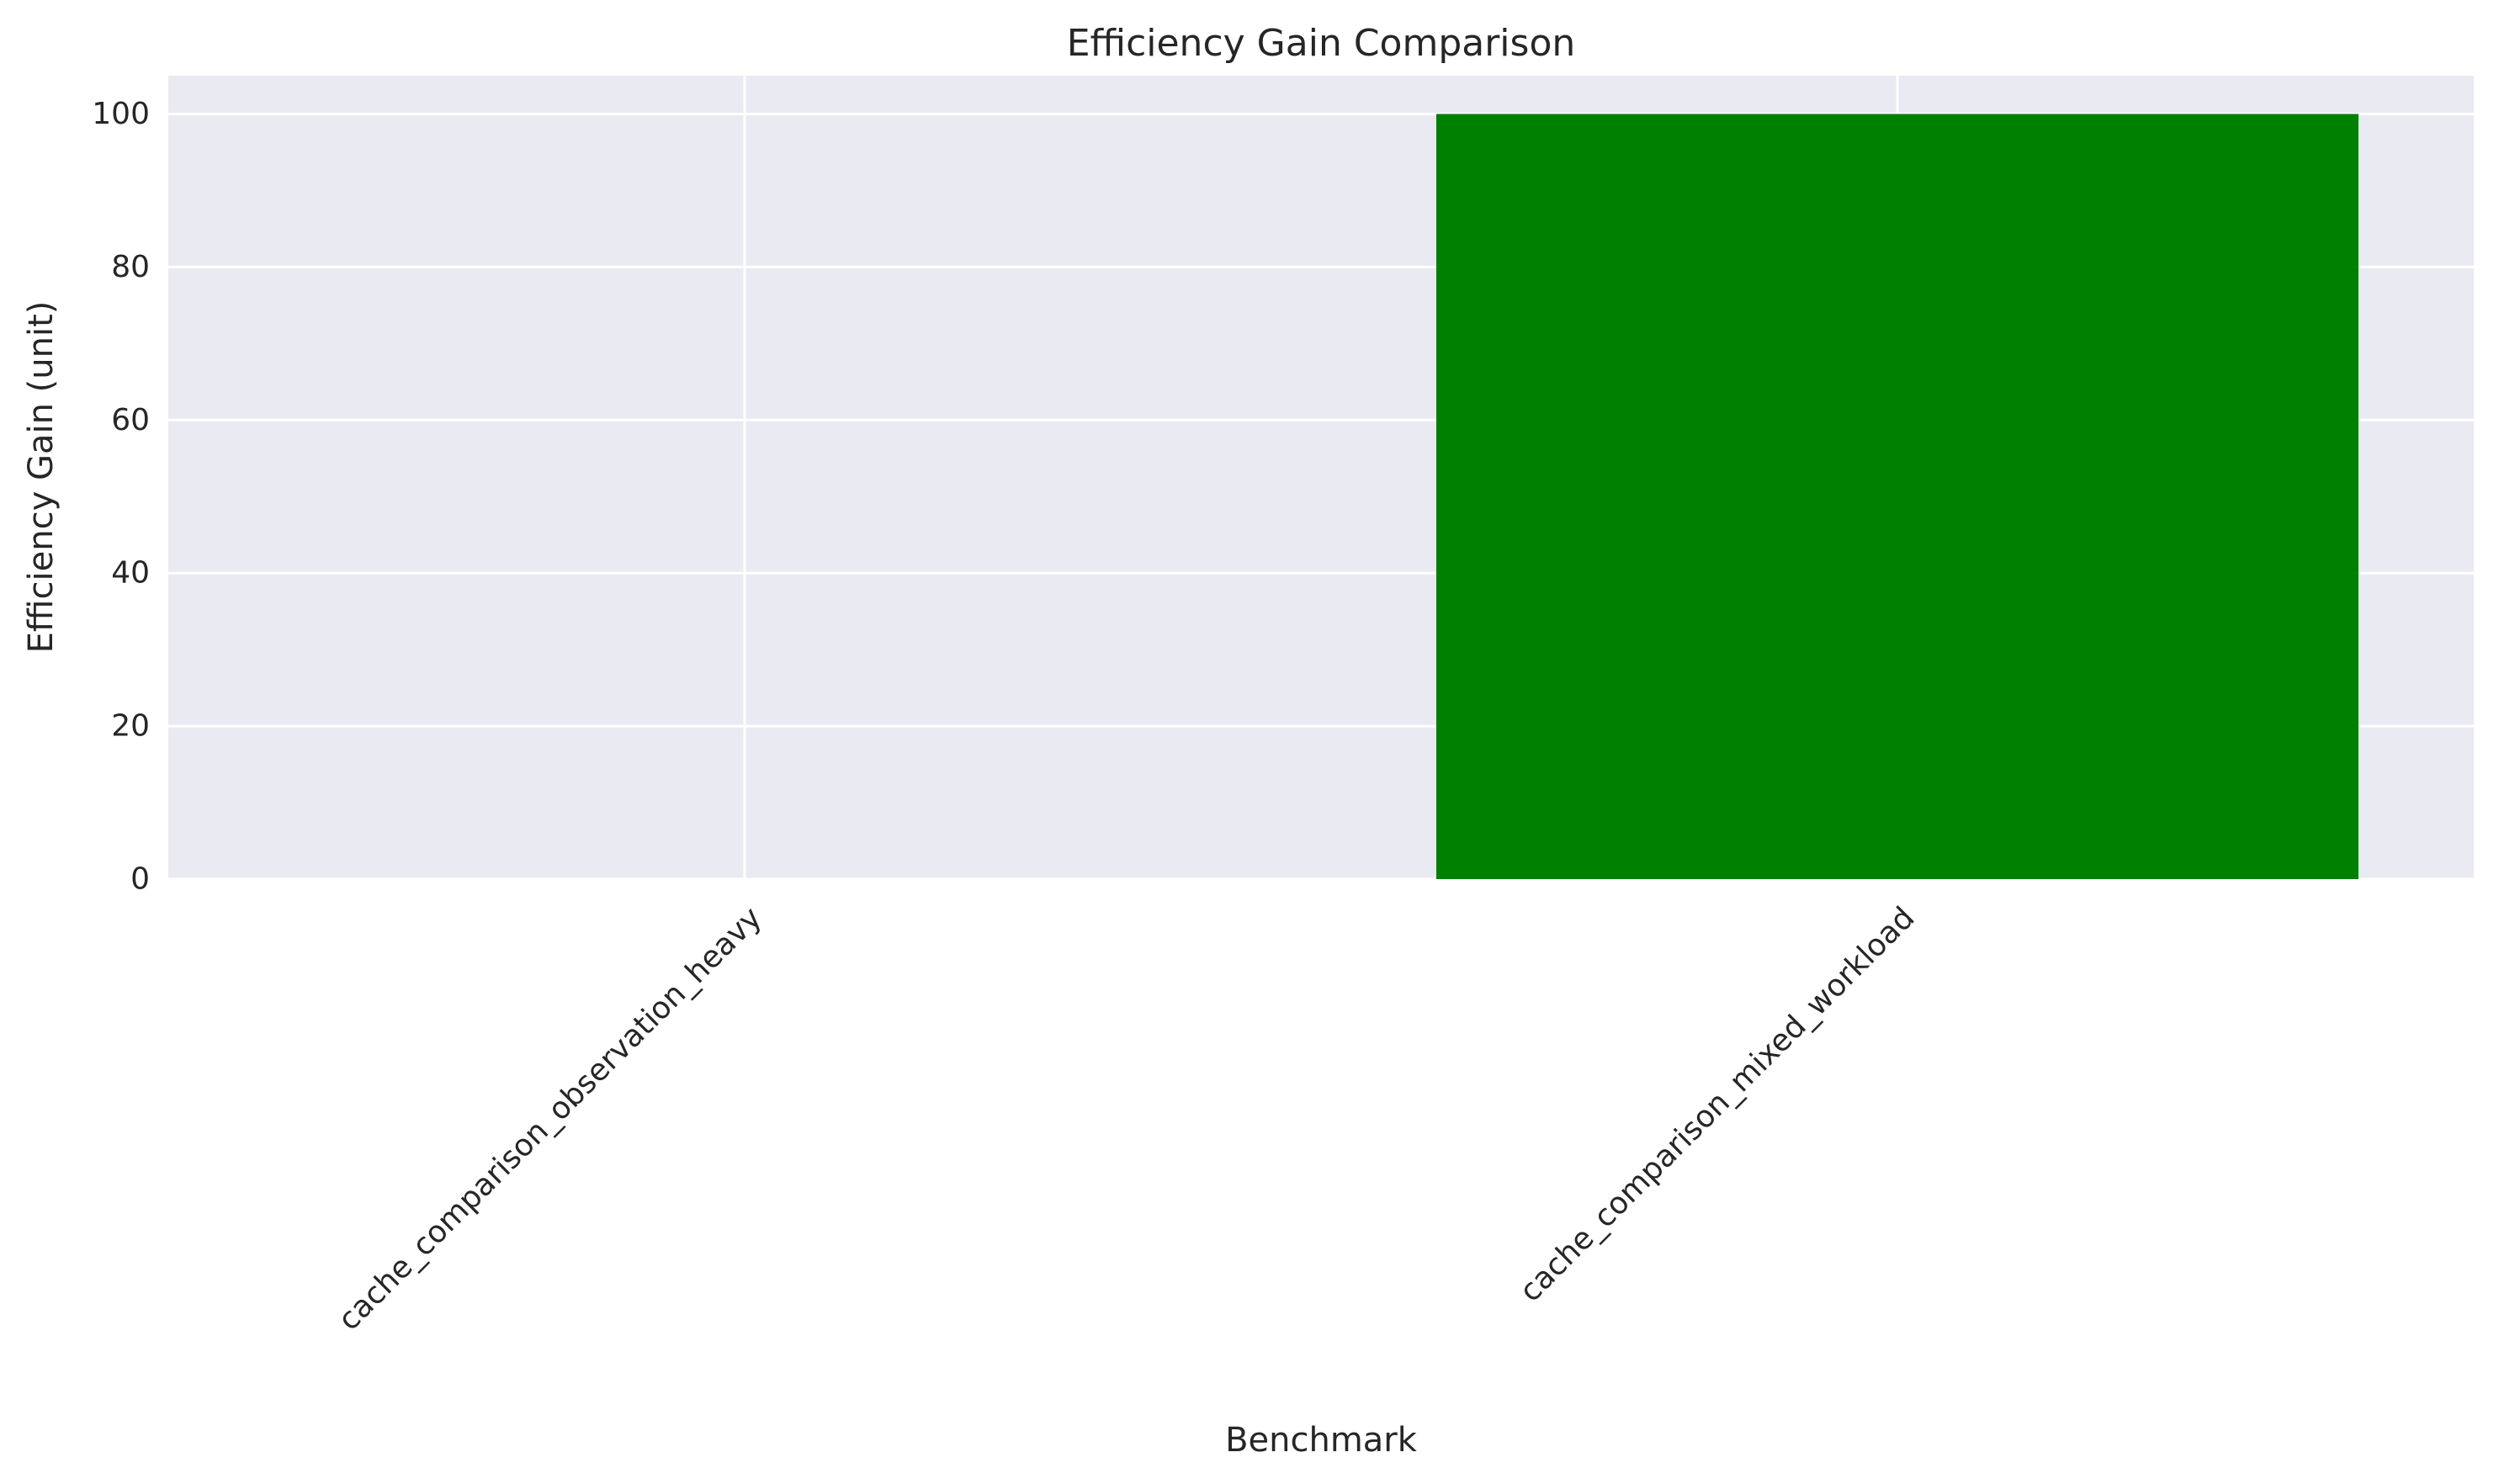 The image size is (2499, 1484). Describe the element at coordinates (121, 497) in the screenshot. I see `y-tick-labels: 0 20 40 60 80 100` at that location.